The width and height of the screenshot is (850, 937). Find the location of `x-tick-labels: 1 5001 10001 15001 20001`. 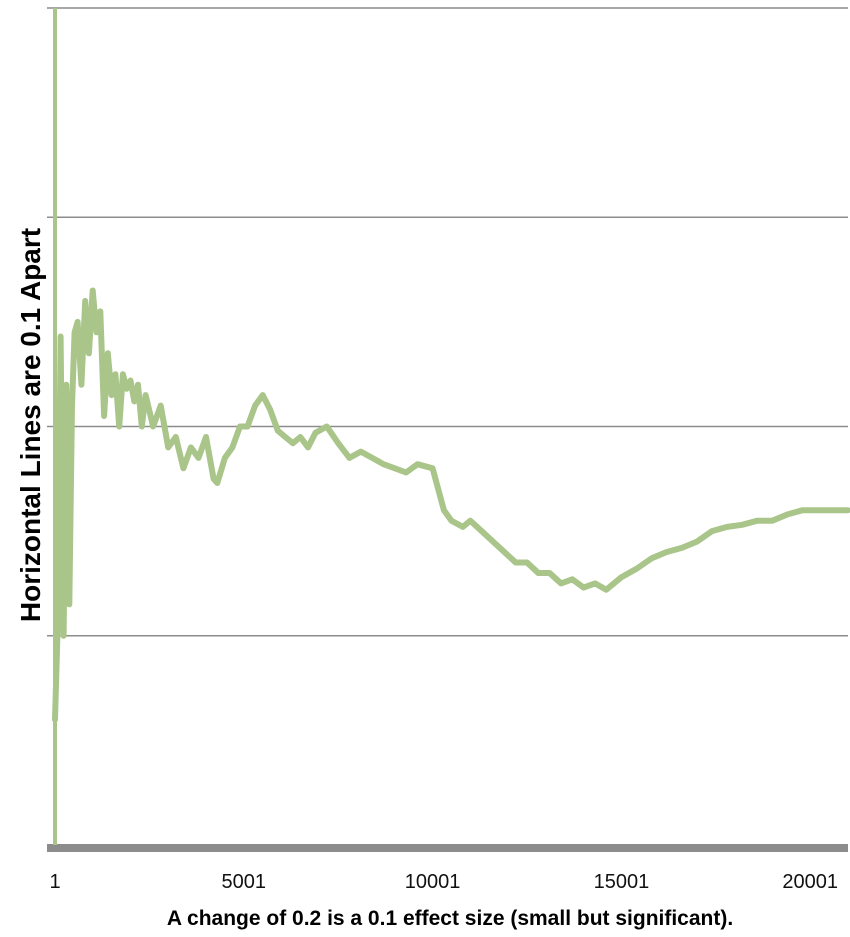

x-tick-labels: 1 5001 10001 15001 20001 is located at coordinates (443, 882).